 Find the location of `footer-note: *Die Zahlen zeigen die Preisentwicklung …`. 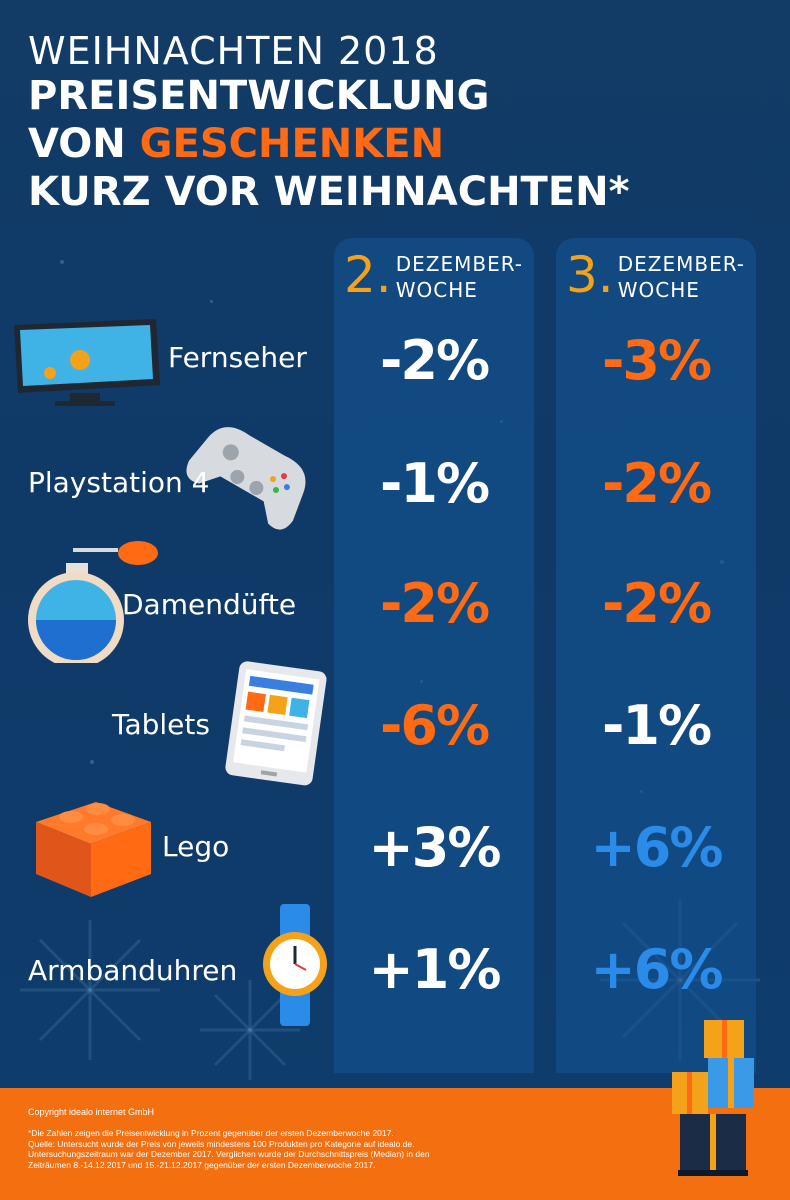

footer-note: *Die Zahlen zeigen die Preisentwicklung … is located at coordinates (243, 1149).